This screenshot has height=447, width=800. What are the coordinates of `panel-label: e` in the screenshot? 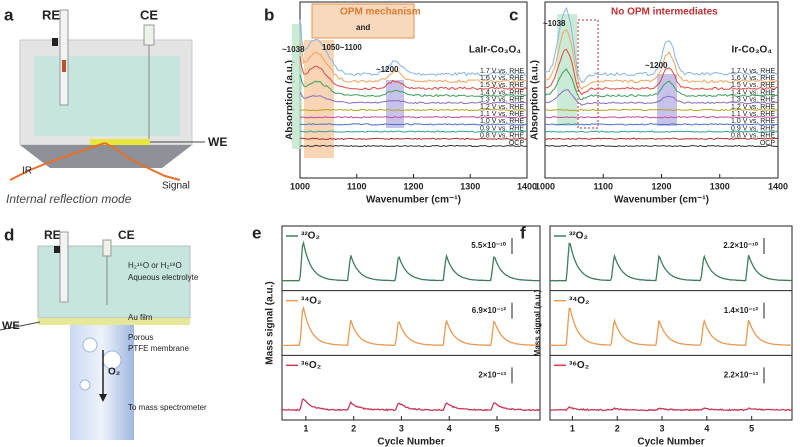 It's located at (256, 232).